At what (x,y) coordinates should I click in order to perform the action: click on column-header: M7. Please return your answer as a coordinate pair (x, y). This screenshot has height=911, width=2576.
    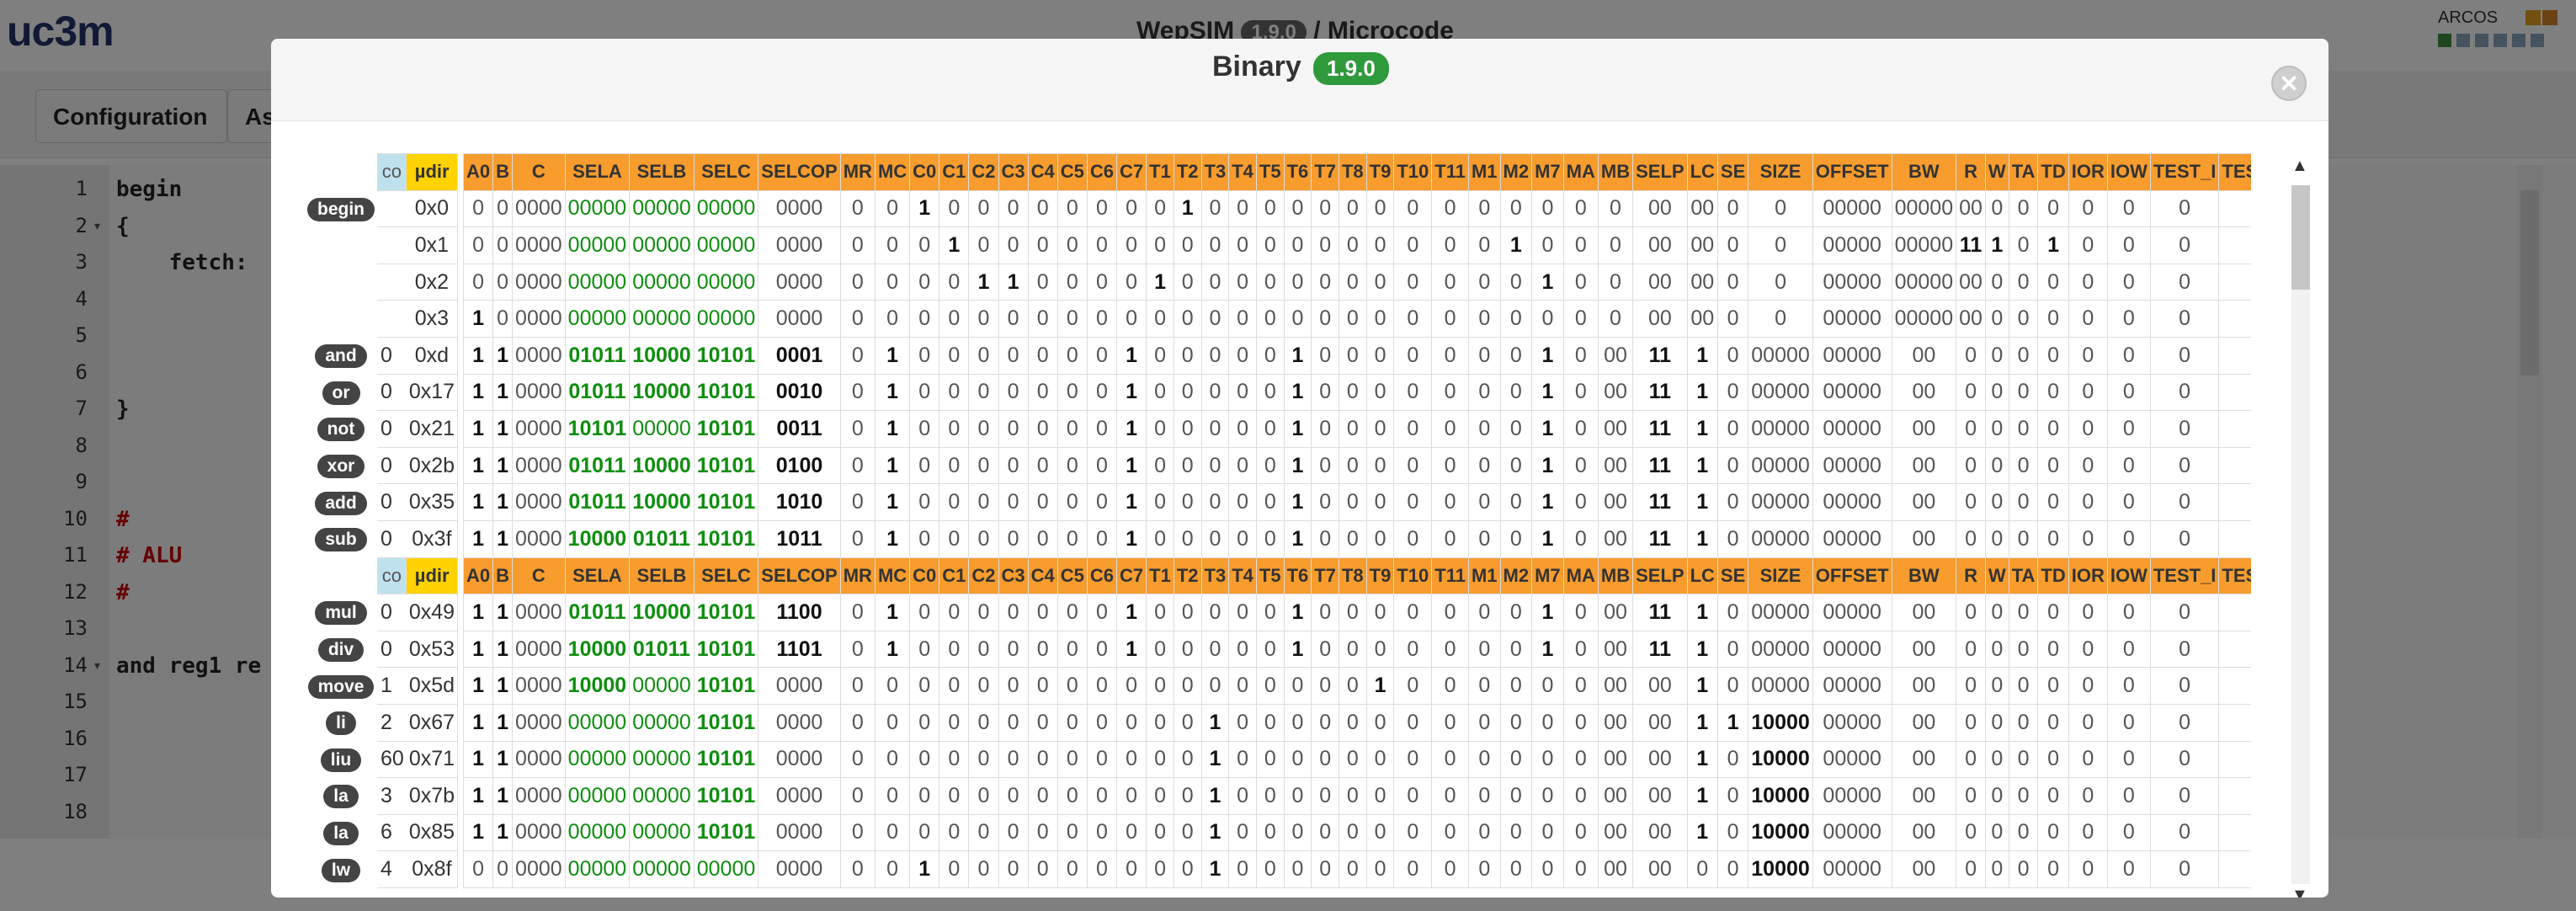
    Looking at the image, I should click on (1547, 172).